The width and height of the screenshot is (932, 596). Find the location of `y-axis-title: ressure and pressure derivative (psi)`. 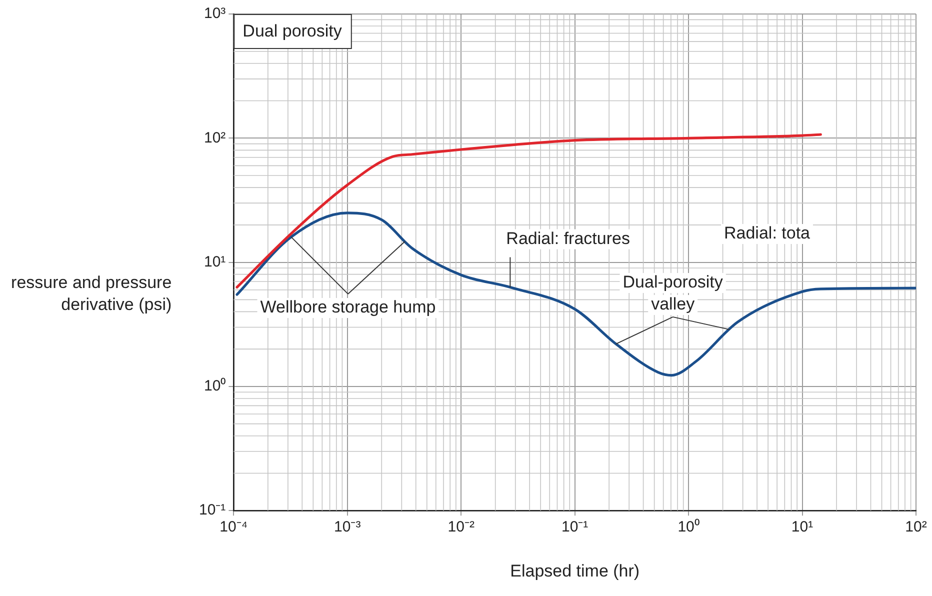

y-axis-title: ressure and pressure derivative (psi) is located at coordinates (91, 293).